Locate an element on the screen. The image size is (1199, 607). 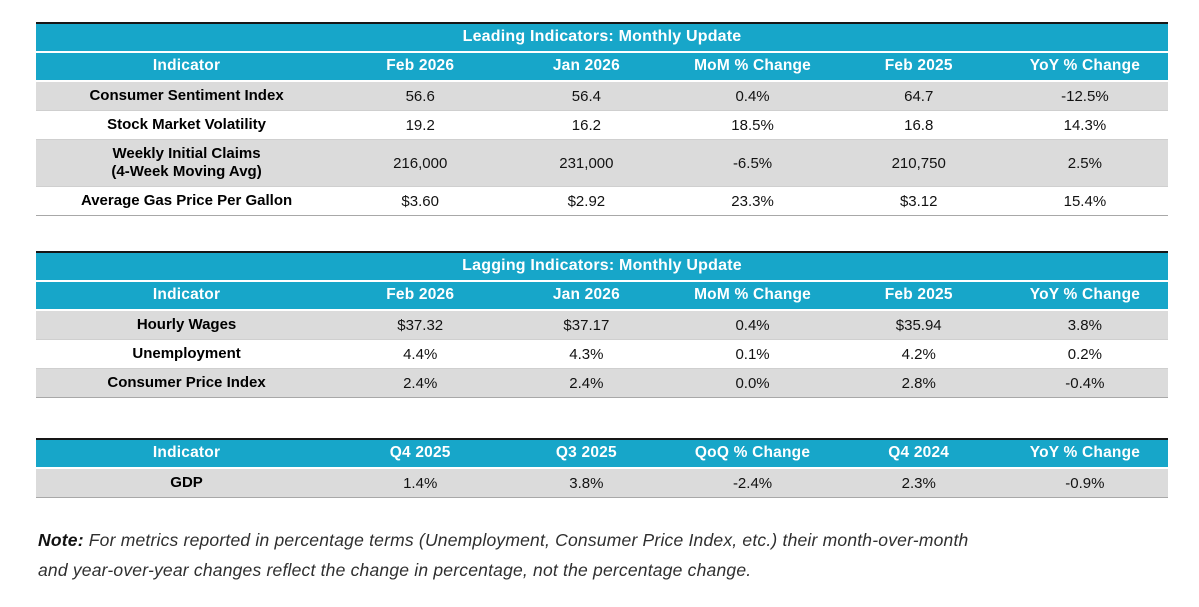
value-cell: 16.8 is located at coordinates (918, 125).